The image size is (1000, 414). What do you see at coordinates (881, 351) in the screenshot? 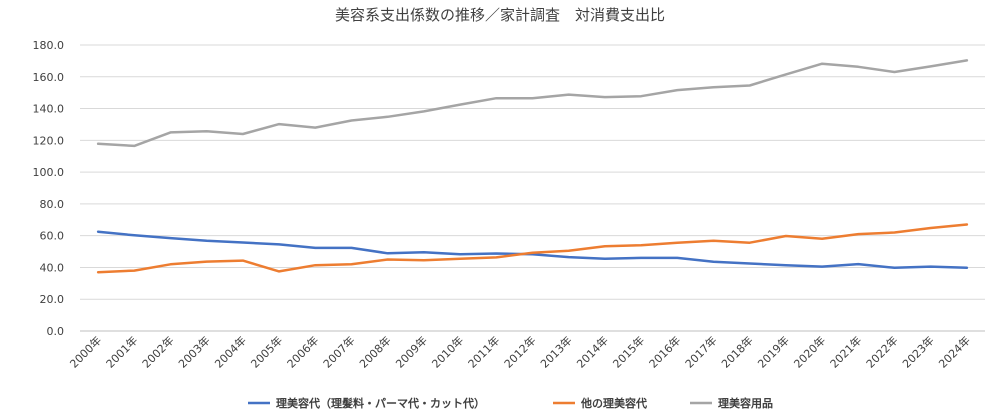
I see `x-tick-label: 2022年` at bounding box center [881, 351].